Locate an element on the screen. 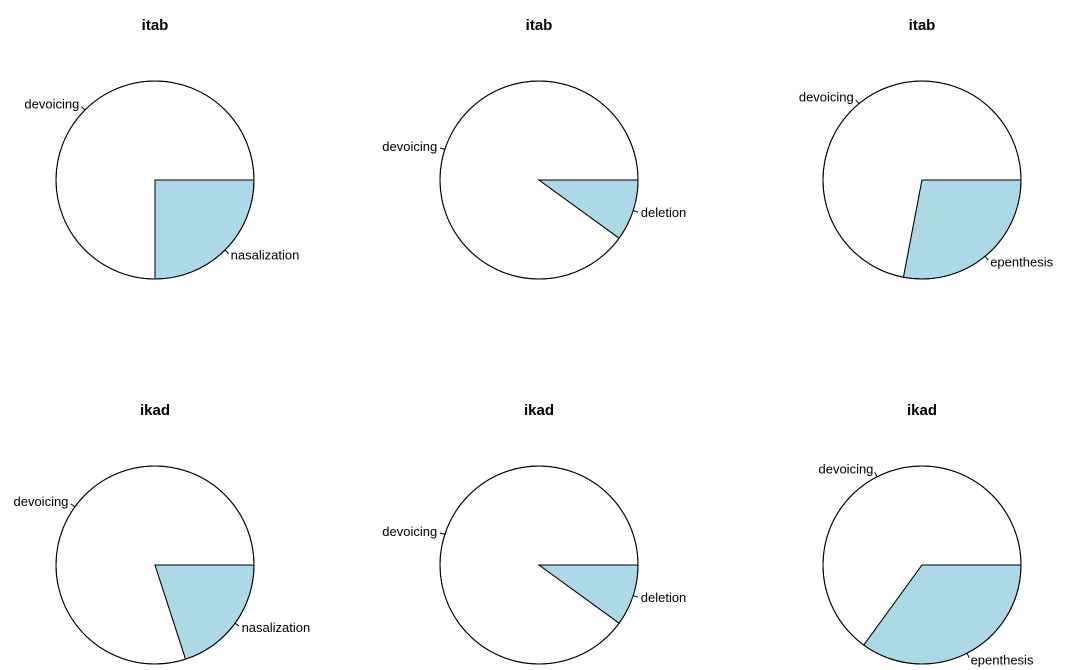  pie-slice-nasalization is located at coordinates (204, 229).